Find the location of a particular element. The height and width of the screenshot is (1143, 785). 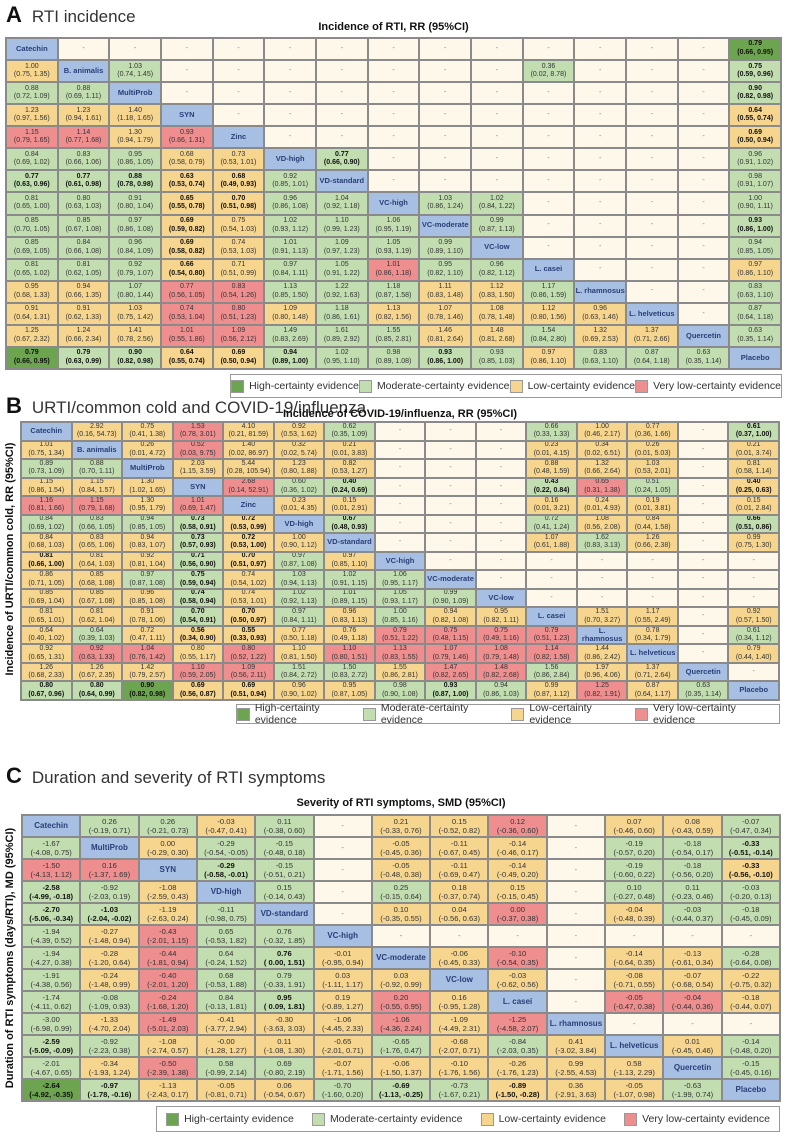

estimate-cell: 0.79 (0.66, 0.95) is located at coordinates (32, 357).